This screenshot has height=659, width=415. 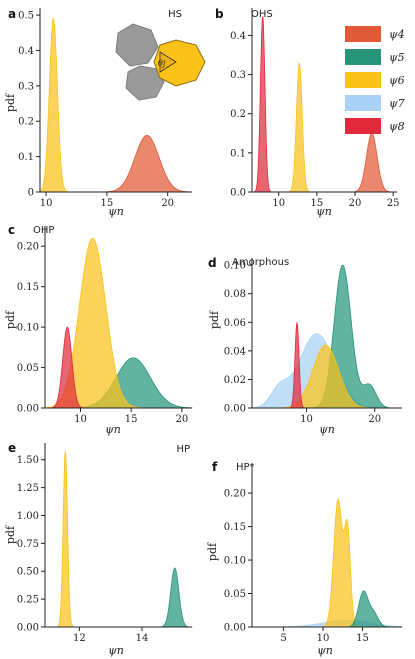 I want to click on legend-swatch-psi7, so click(x=363, y=103).